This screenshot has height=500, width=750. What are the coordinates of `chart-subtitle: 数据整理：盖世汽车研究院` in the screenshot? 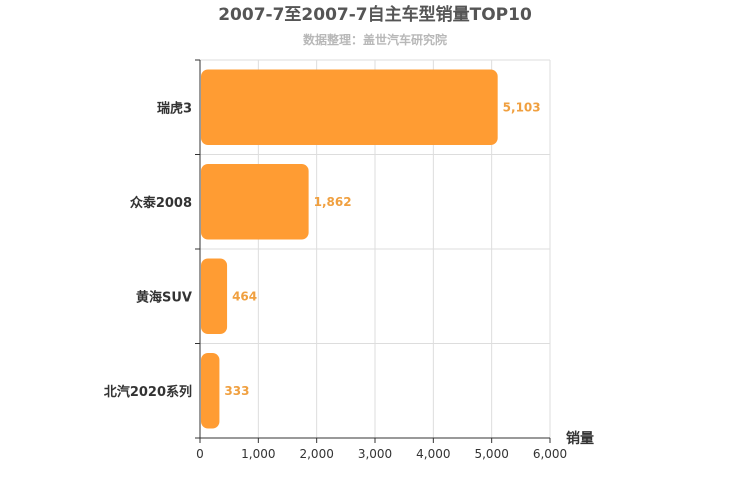 It's located at (375, 39).